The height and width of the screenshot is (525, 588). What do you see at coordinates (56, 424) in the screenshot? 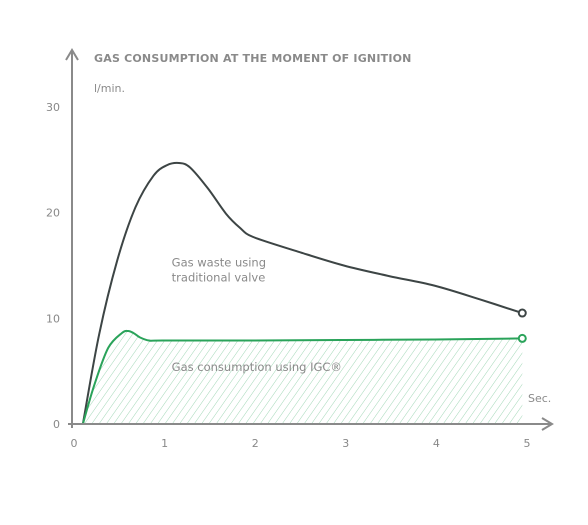
I see `y-tick-label: 0` at bounding box center [56, 424].